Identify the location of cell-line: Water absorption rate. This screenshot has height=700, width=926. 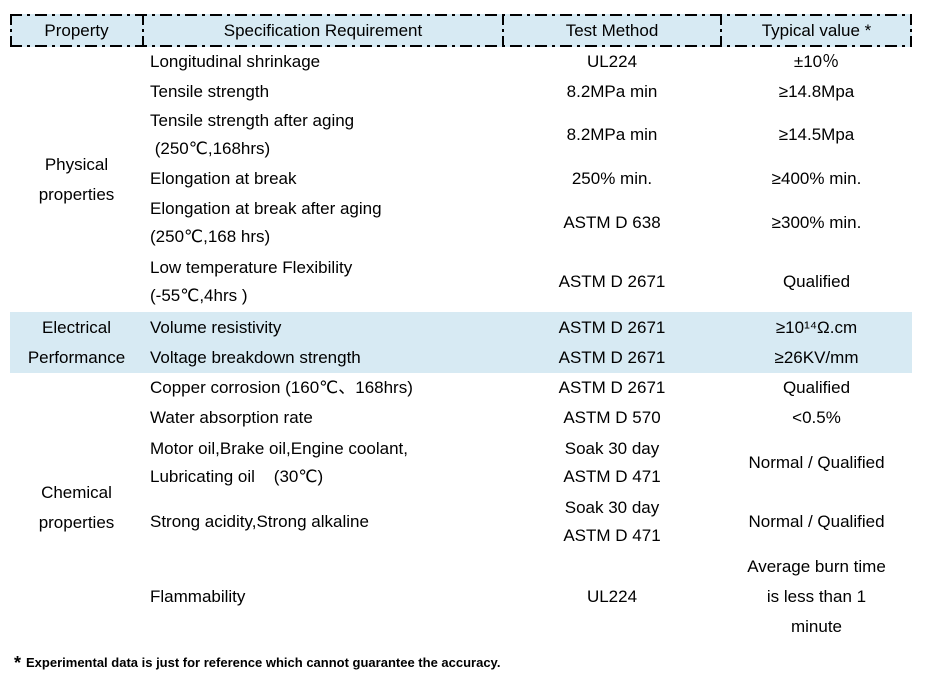
(231, 417).